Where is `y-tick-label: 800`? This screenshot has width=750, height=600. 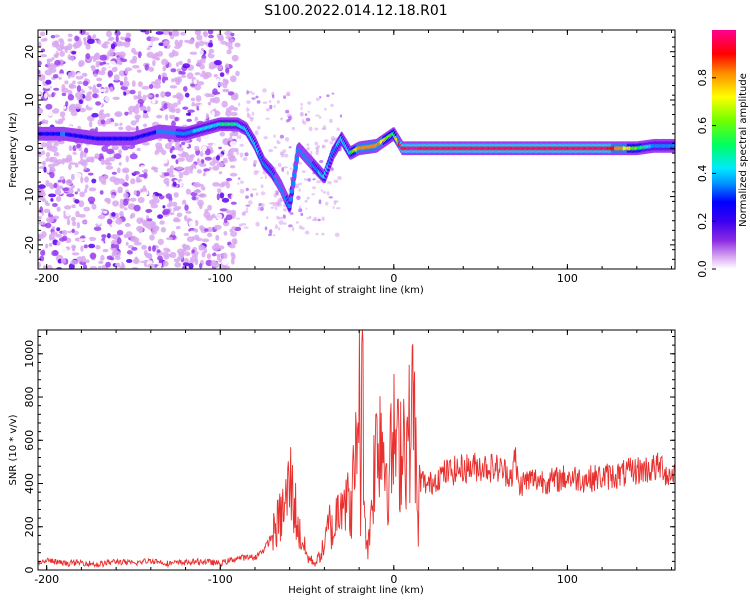 y-tick-label: 800 is located at coordinates (29, 397).